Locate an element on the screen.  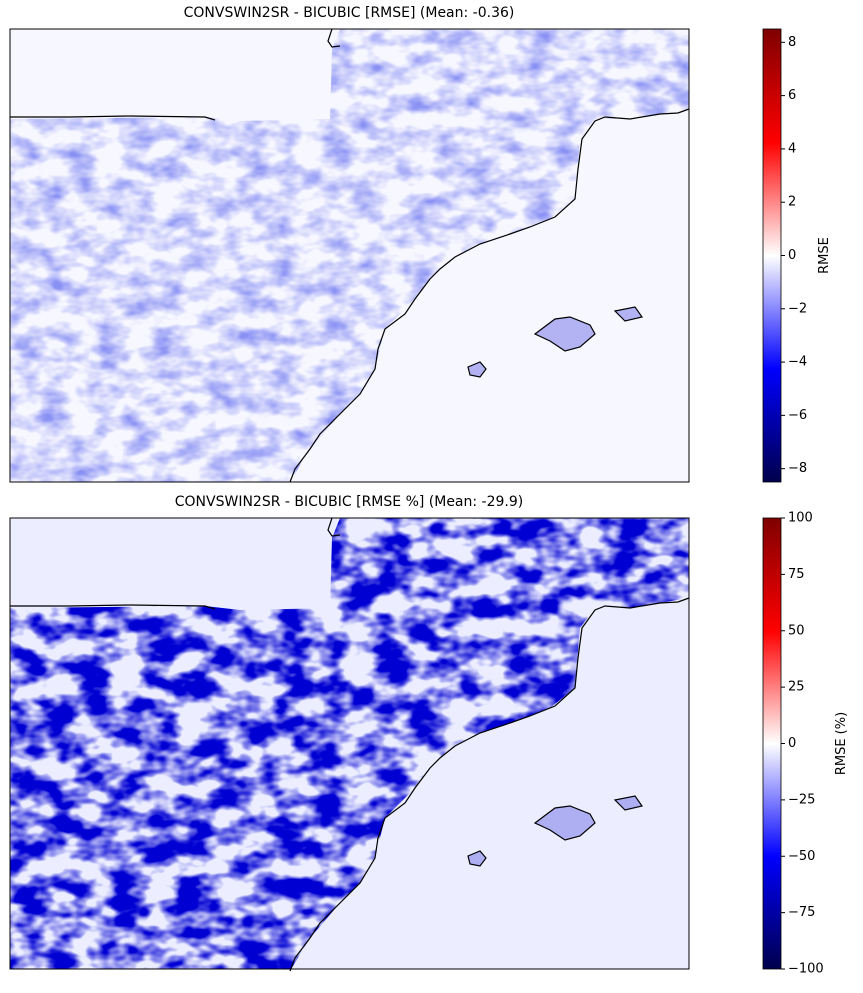
colorbar-label: RMSE (%) is located at coordinates (841, 743).